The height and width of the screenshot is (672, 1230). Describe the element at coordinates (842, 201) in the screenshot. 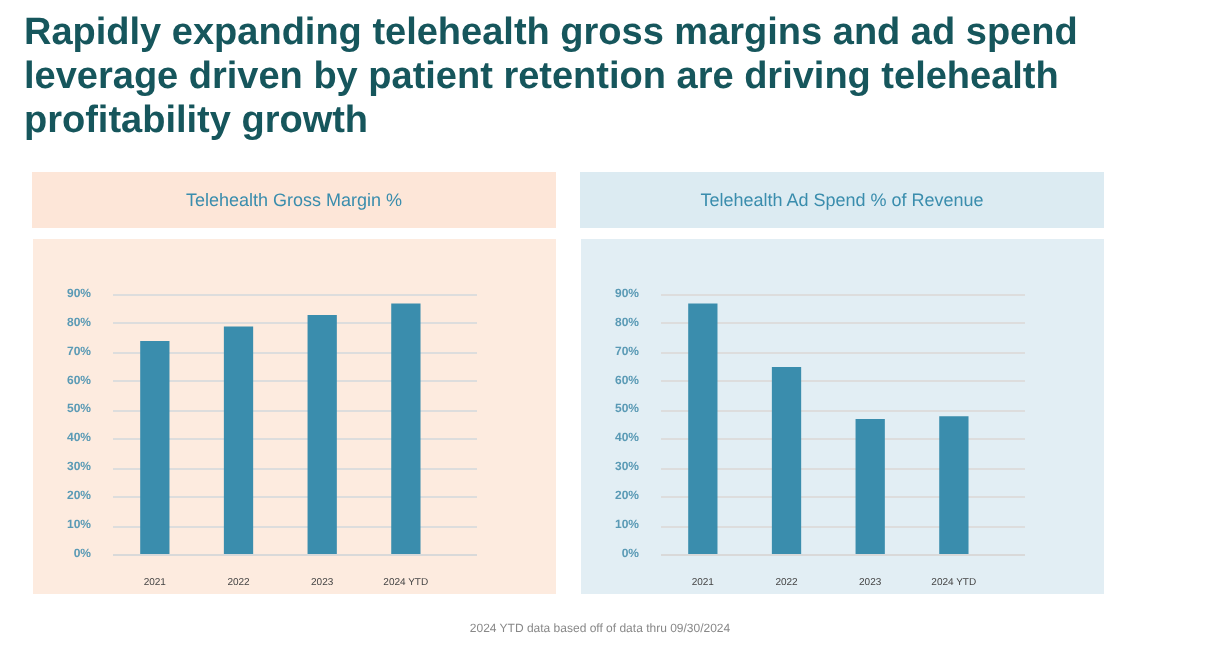

I see `chart-title: Telehealth Ad Spend % of Revenue` at that location.